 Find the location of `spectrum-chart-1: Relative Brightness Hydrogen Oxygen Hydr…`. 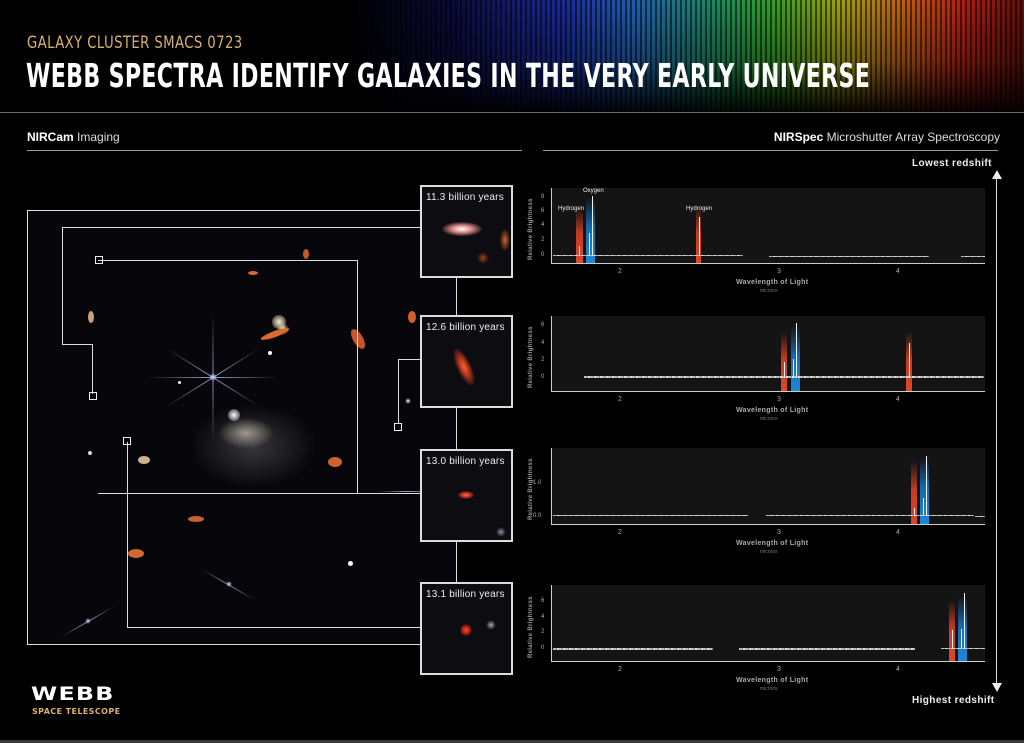

spectrum-chart-1: Relative Brightness Hydrogen Oxygen Hydr… is located at coordinates (759, 247).